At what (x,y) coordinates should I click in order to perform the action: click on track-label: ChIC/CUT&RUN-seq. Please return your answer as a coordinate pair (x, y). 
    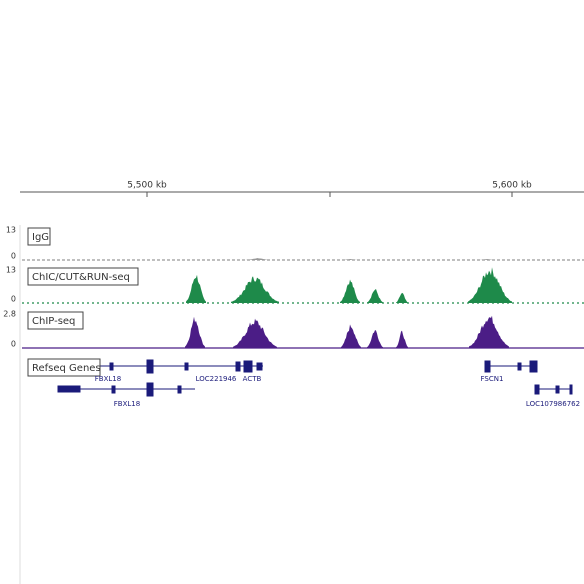
    Looking at the image, I should click on (81, 277).